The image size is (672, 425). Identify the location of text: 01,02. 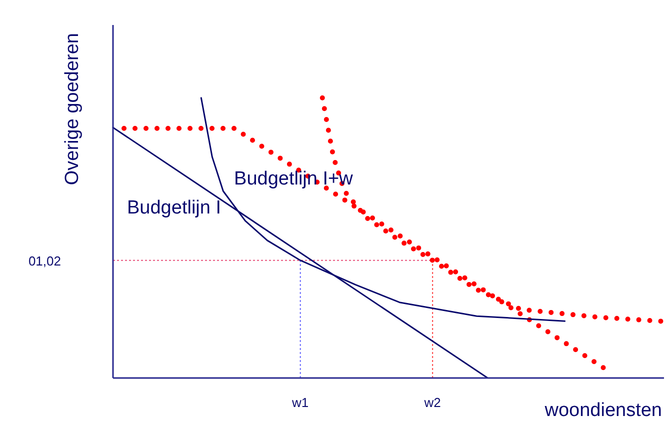
(44, 260).